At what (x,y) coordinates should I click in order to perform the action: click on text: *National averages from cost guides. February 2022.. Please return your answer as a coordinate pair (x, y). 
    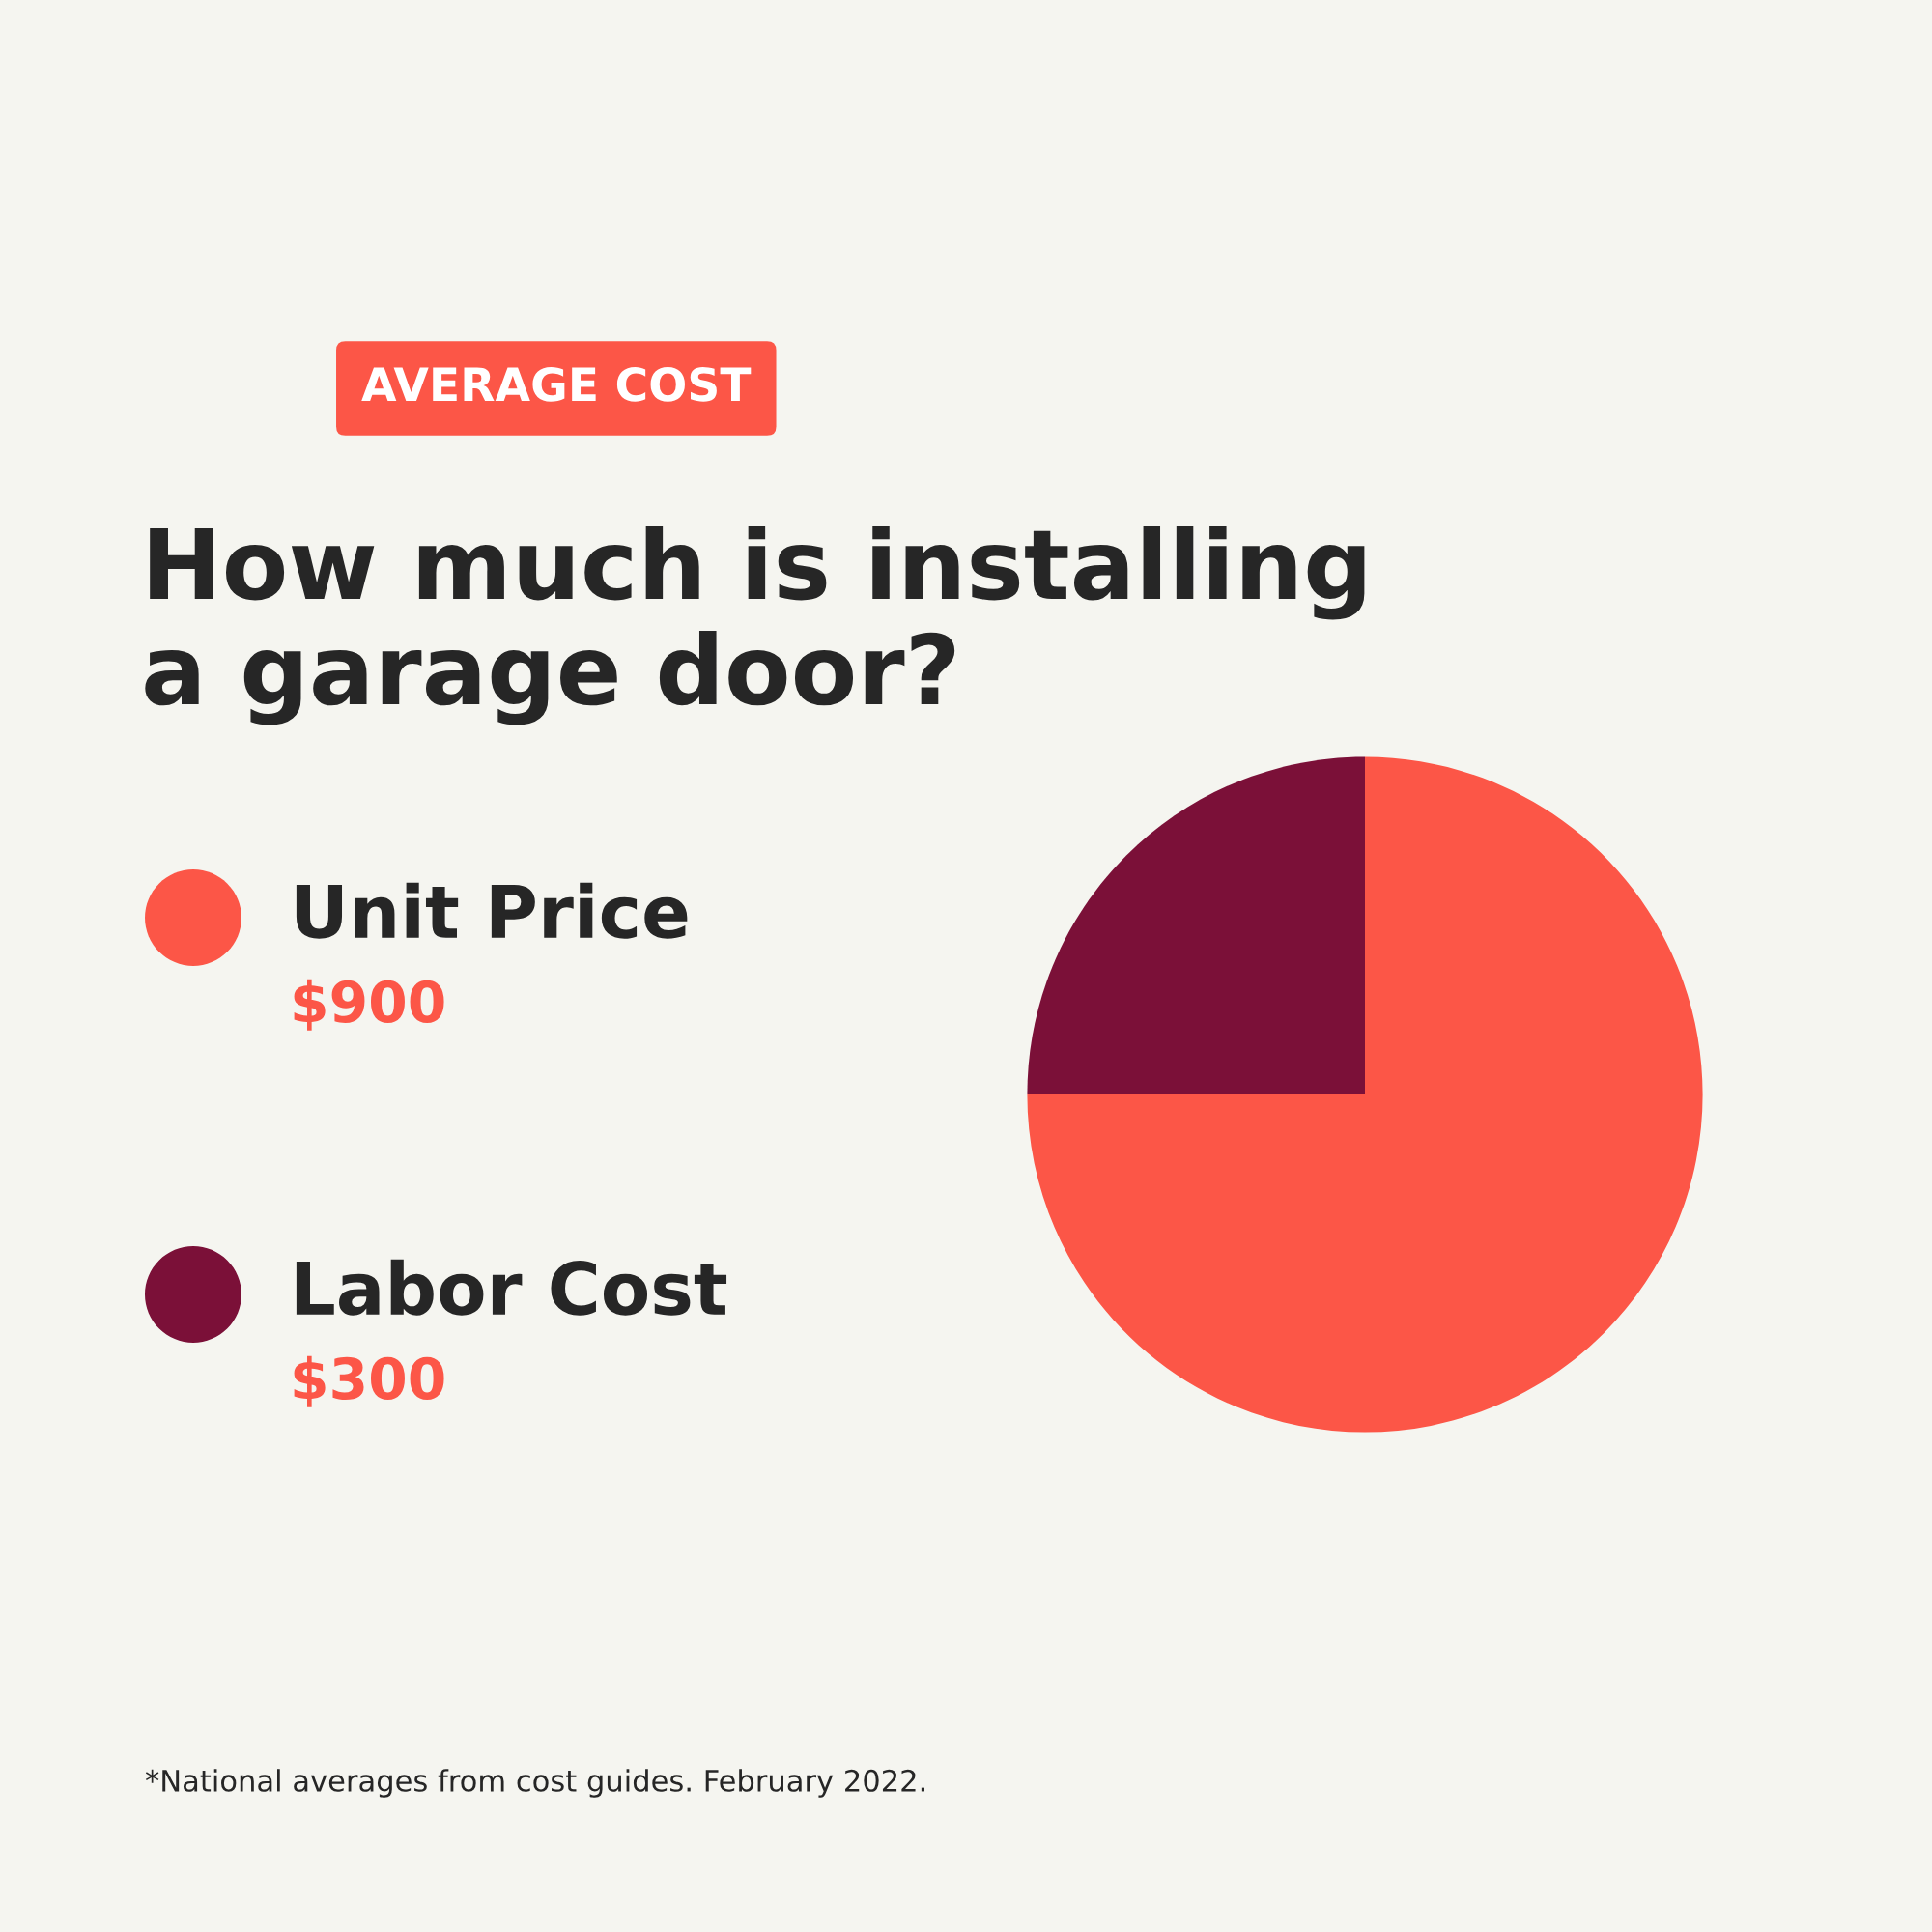
    Looking at the image, I should click on (535, 1783).